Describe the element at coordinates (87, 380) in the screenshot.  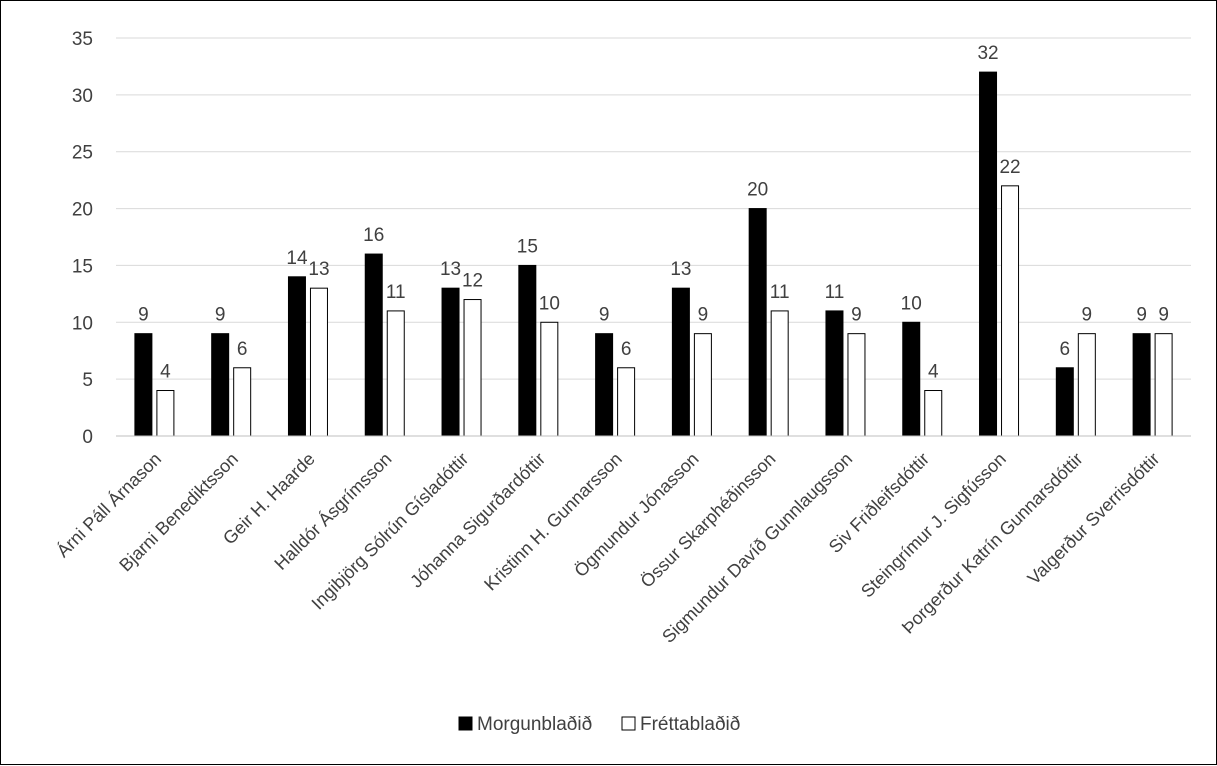
I see `y-tick-label: 5` at that location.